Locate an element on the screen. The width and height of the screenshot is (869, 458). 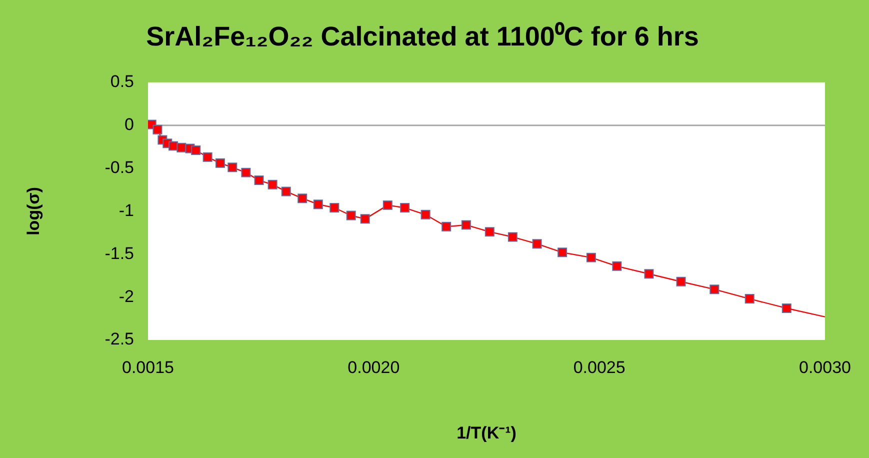
y-tick-label: -2.5 is located at coordinates (119, 339).